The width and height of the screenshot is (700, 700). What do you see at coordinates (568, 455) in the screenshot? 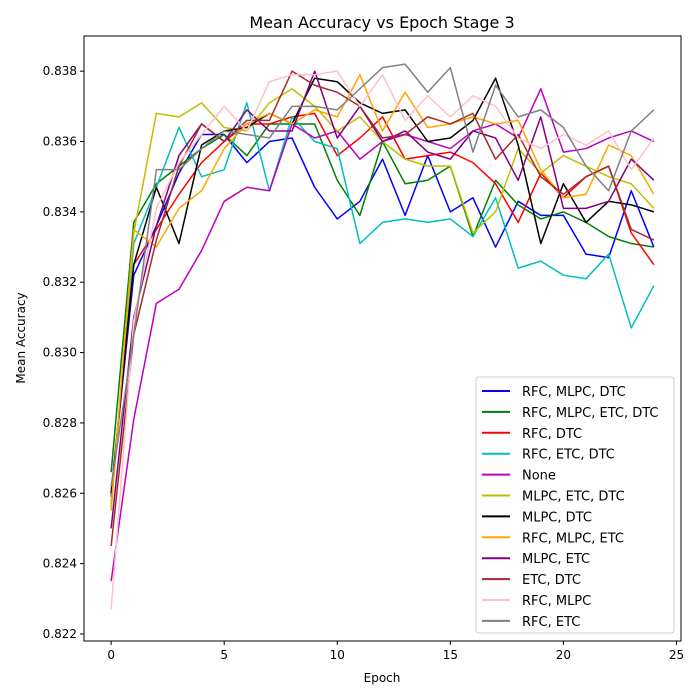
I see `legend-label: RFC, ETC, DTC` at bounding box center [568, 455].